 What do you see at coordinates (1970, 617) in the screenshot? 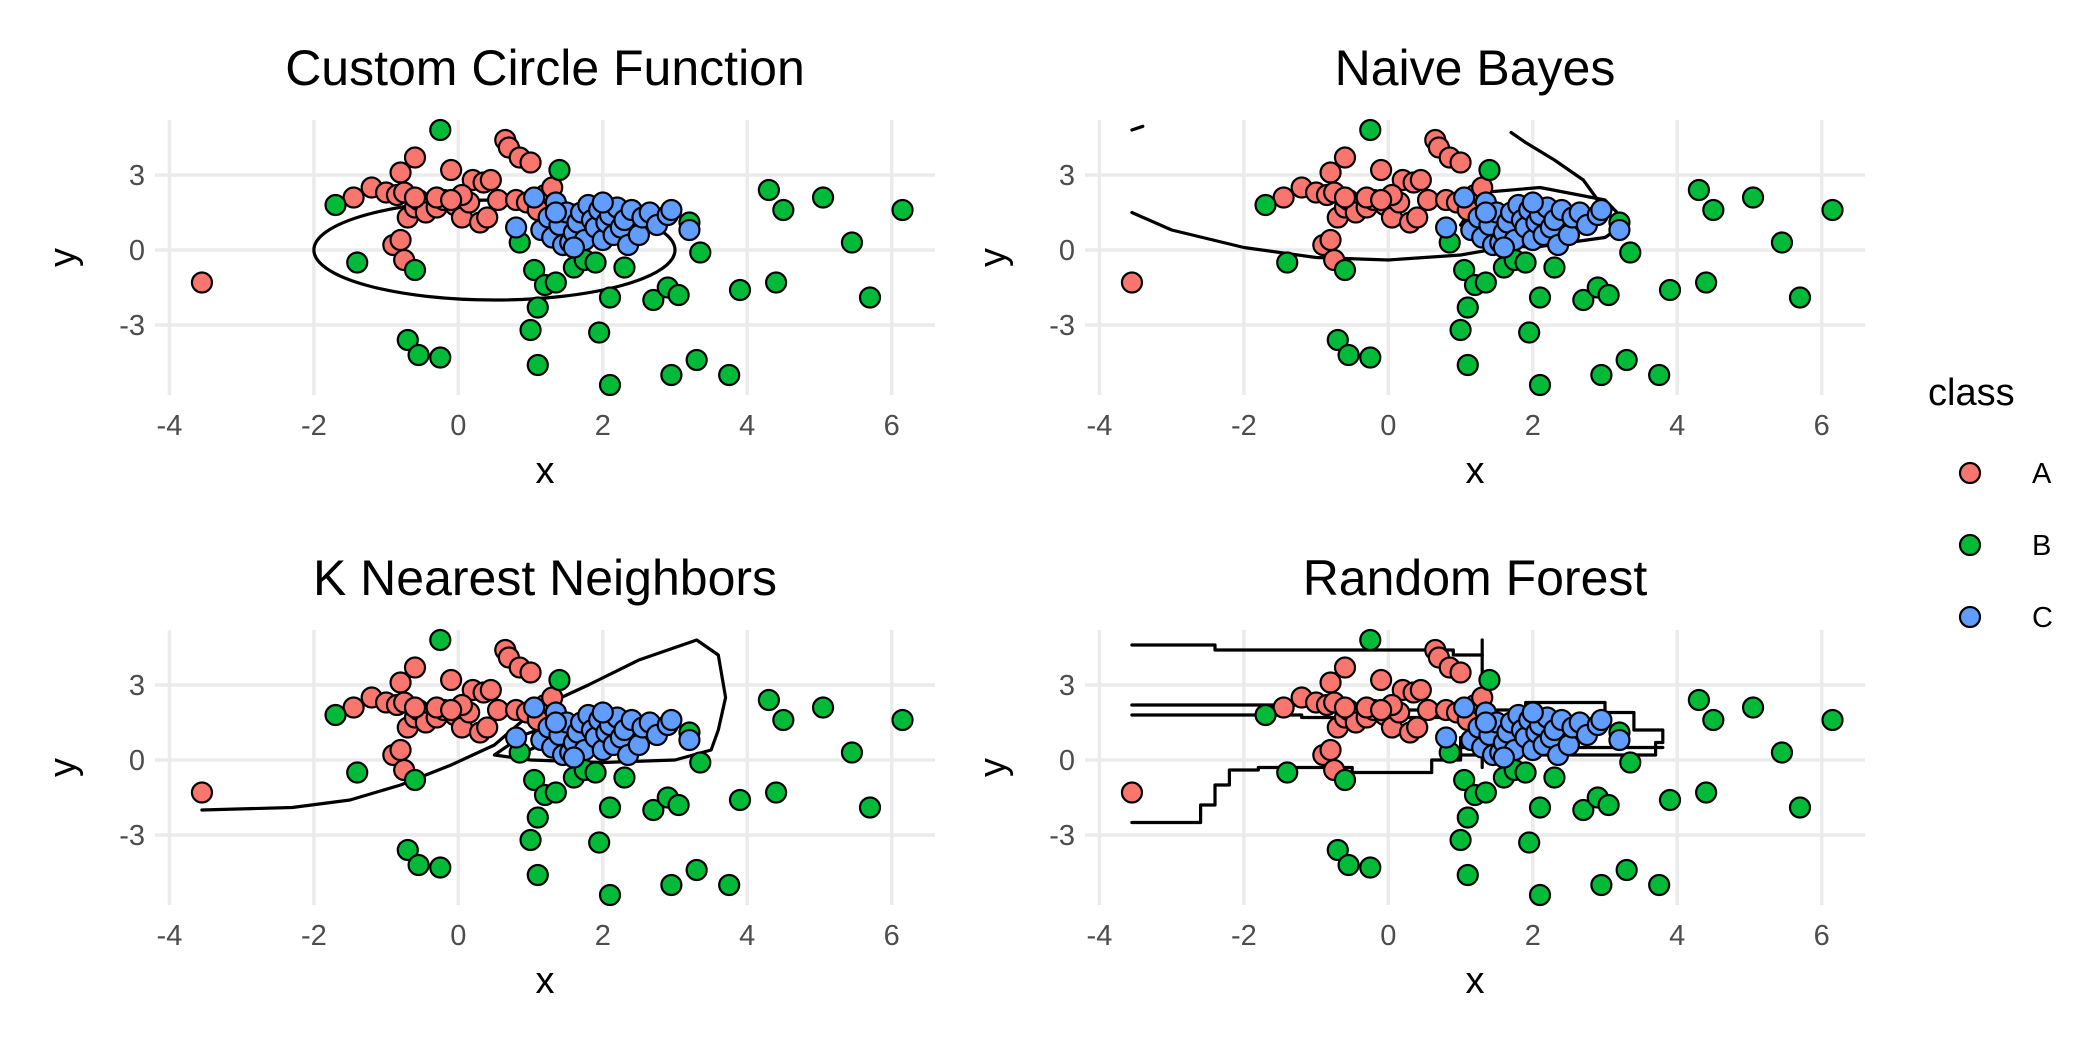
I see `legend-key-c` at bounding box center [1970, 617].